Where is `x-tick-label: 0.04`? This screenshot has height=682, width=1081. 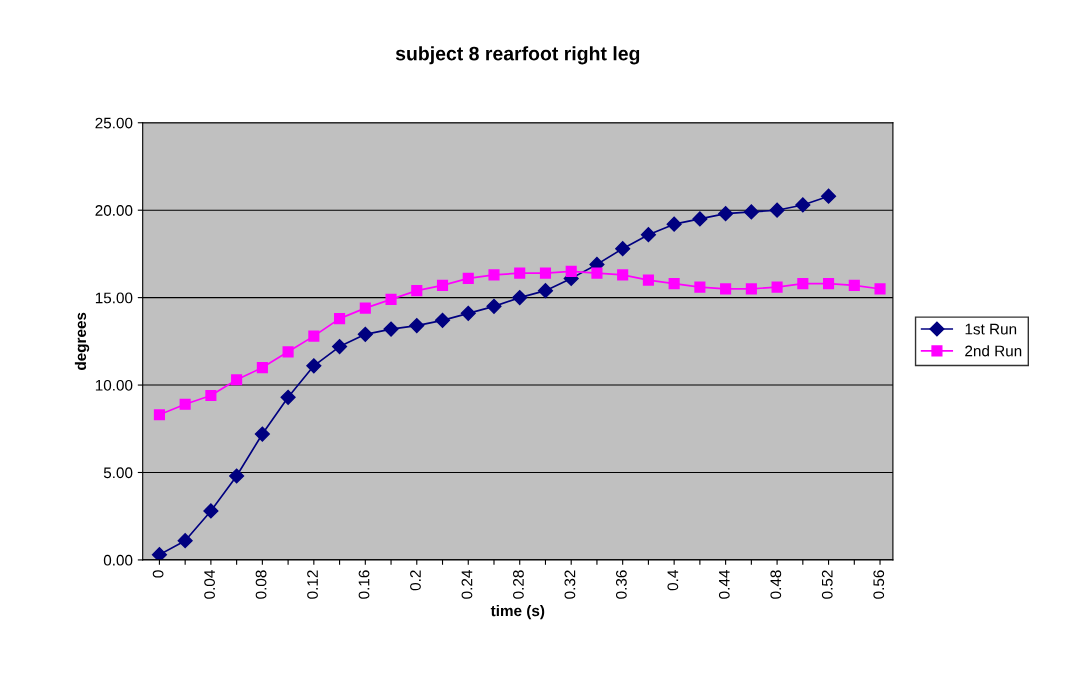
x-tick-label: 0.04 is located at coordinates (209, 584).